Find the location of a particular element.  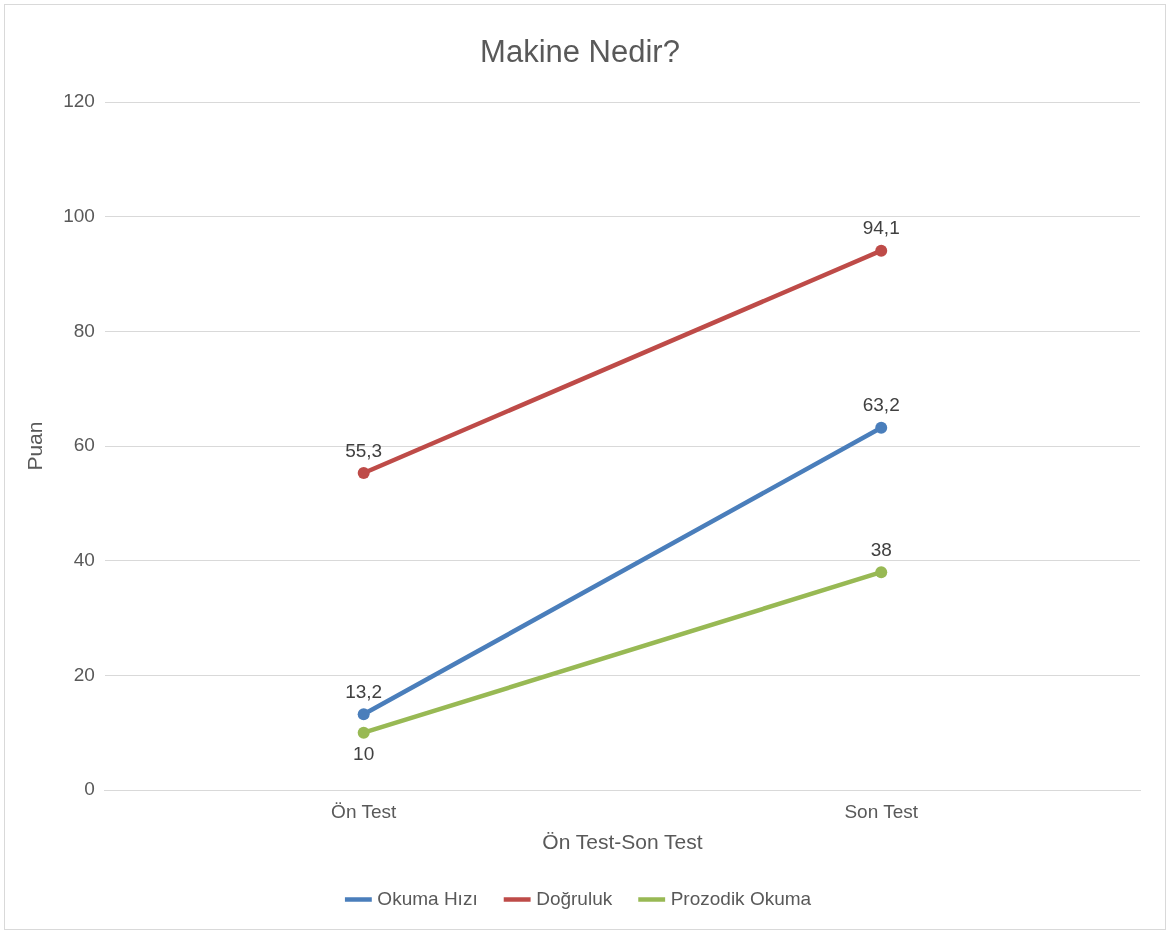

legend-label: Okuma Hızı is located at coordinates (427, 898).